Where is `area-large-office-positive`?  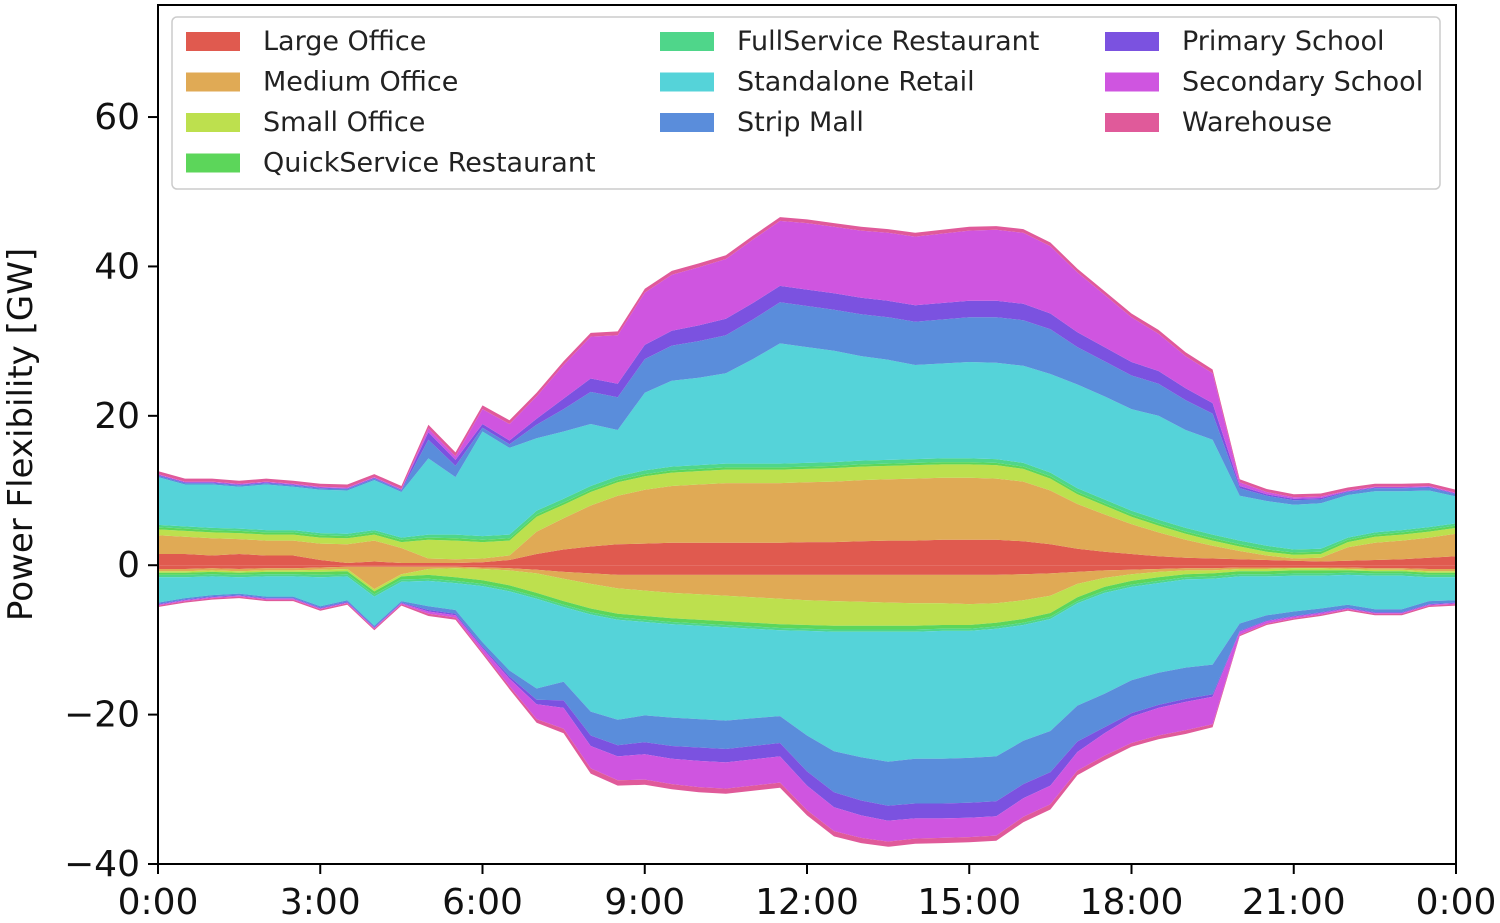 area-large-office-positive is located at coordinates (807, 552).